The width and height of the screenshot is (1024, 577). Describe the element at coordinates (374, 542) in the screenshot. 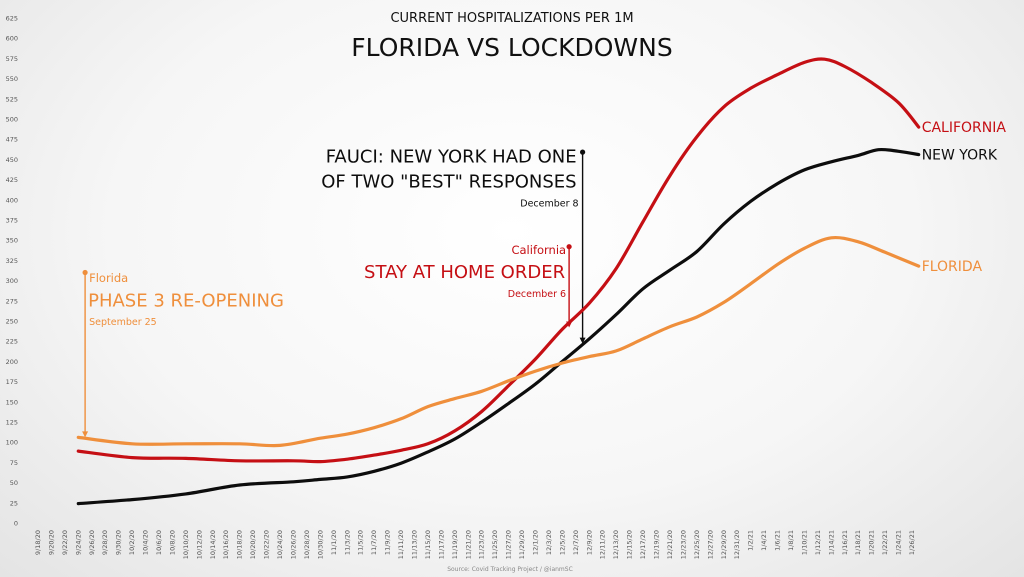

I see `x-tick-label: 11/7/20` at that location.